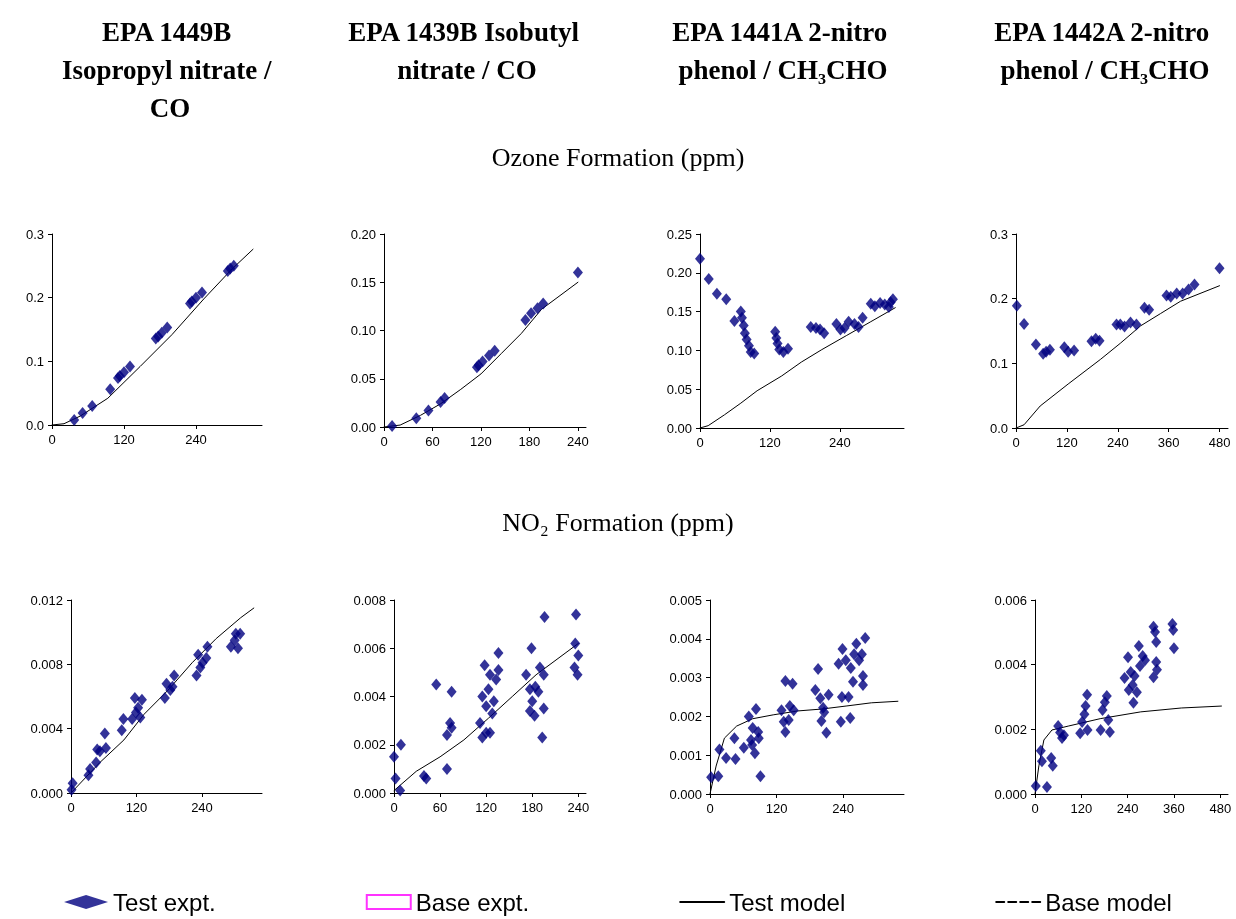 The height and width of the screenshot is (919, 1236). What do you see at coordinates (170, 70) in the screenshot?
I see `chart-title: EPA 1449B Isopropyl nitrate / CO` at bounding box center [170, 70].